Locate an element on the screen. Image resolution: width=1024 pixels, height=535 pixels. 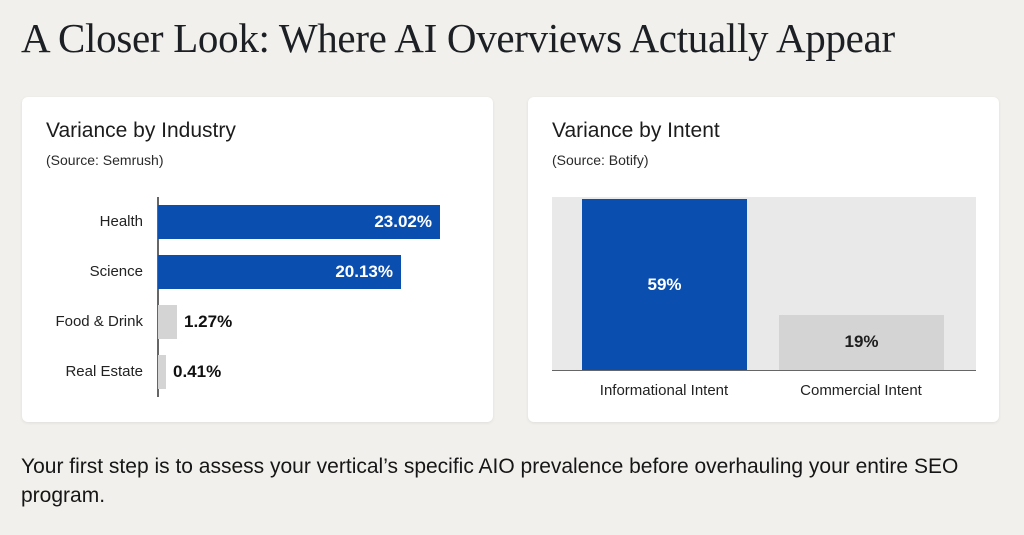
category-label: Science is located at coordinates (116, 271).